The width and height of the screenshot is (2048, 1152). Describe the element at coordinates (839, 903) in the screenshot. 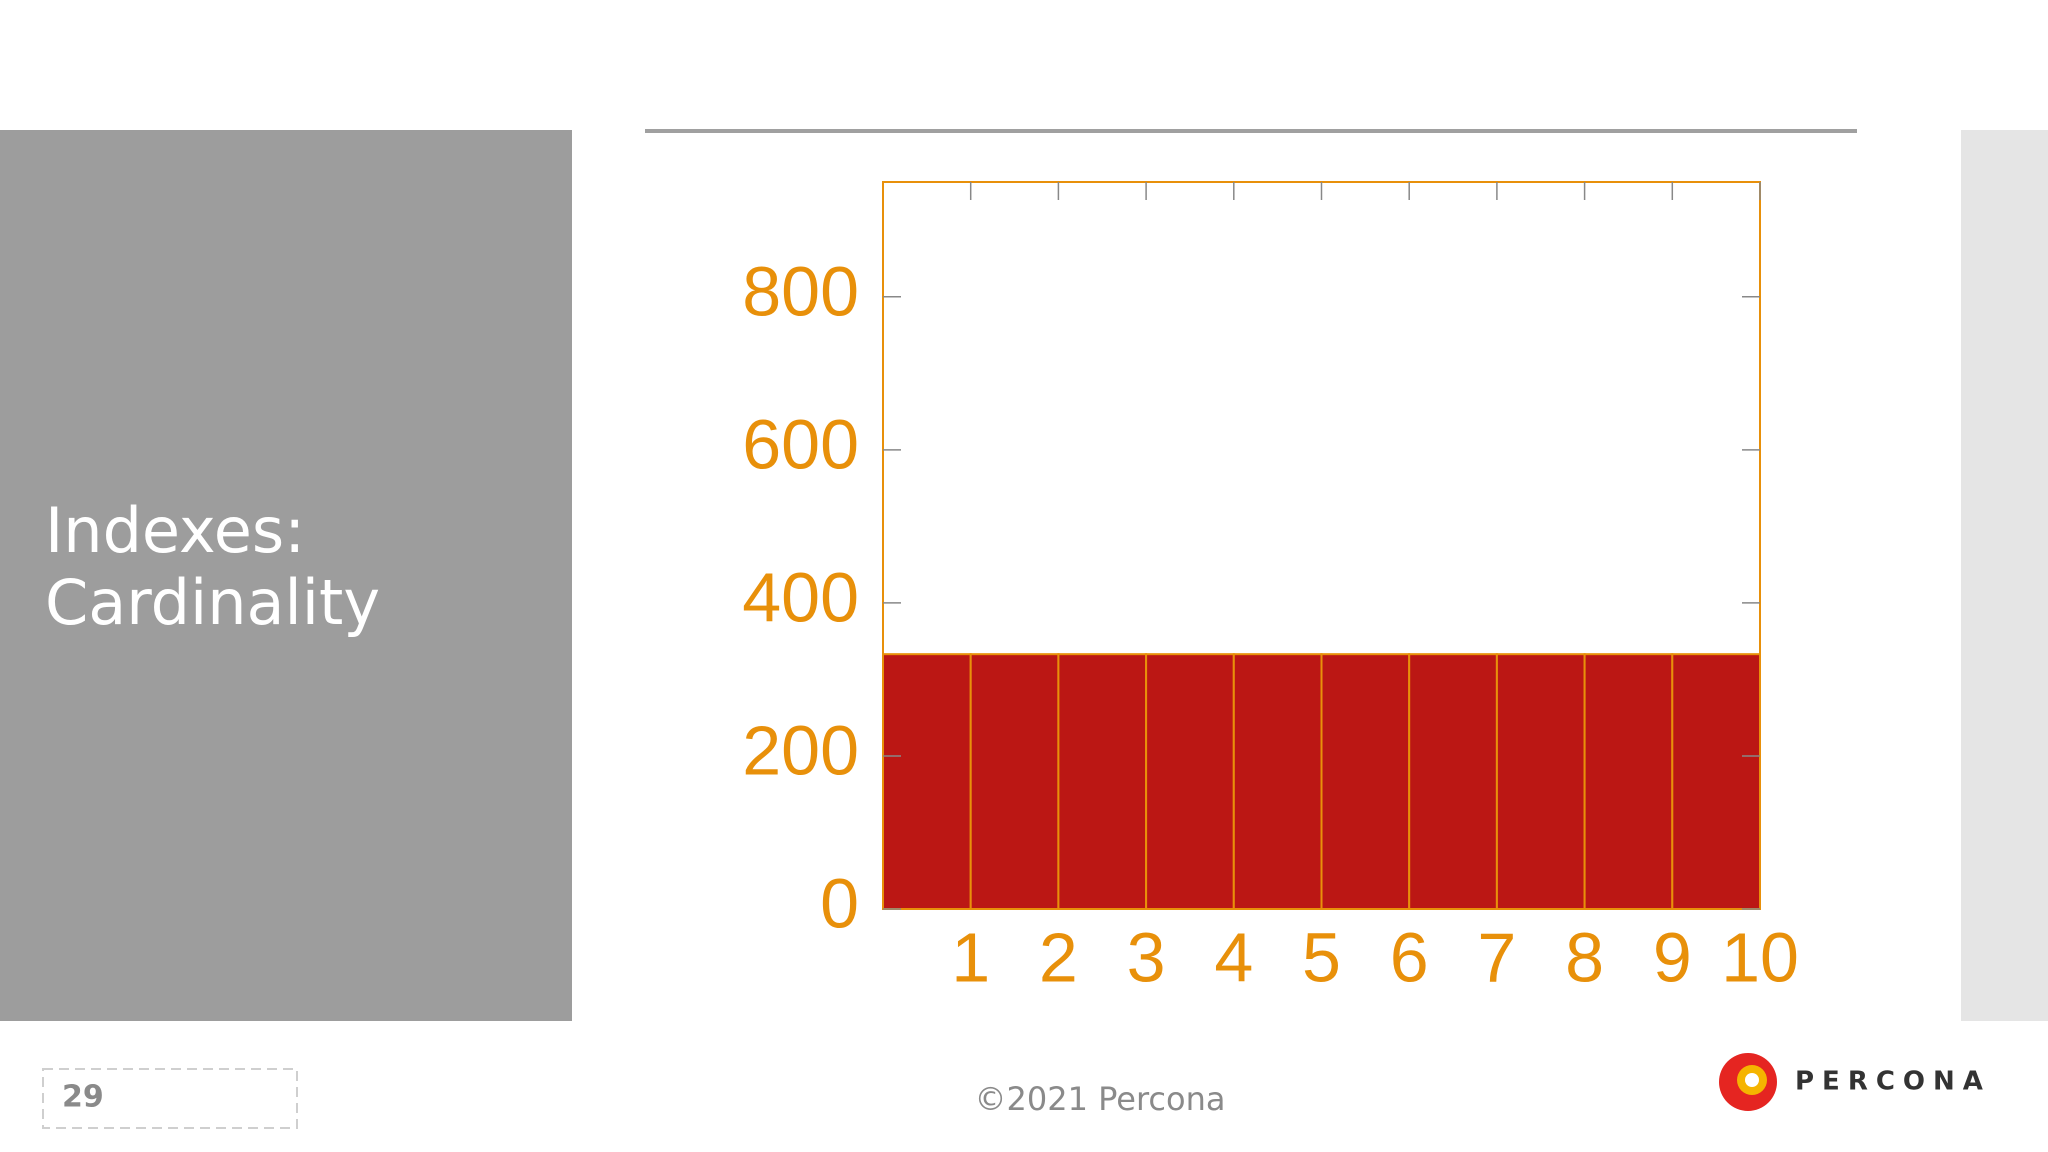

I see `y-tick-label: 0` at that location.